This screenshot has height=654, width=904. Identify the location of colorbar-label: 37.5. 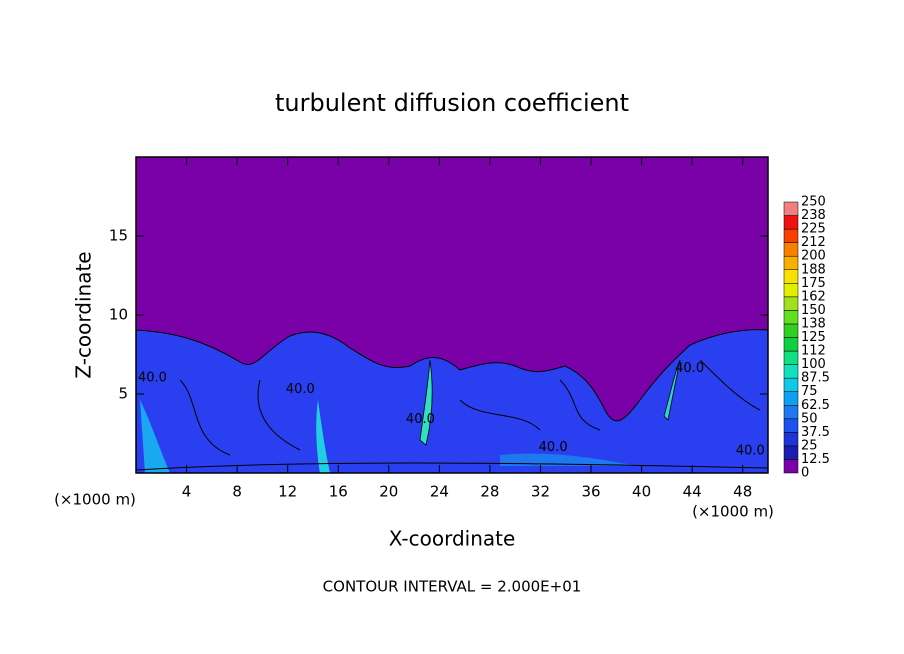
(815, 432).